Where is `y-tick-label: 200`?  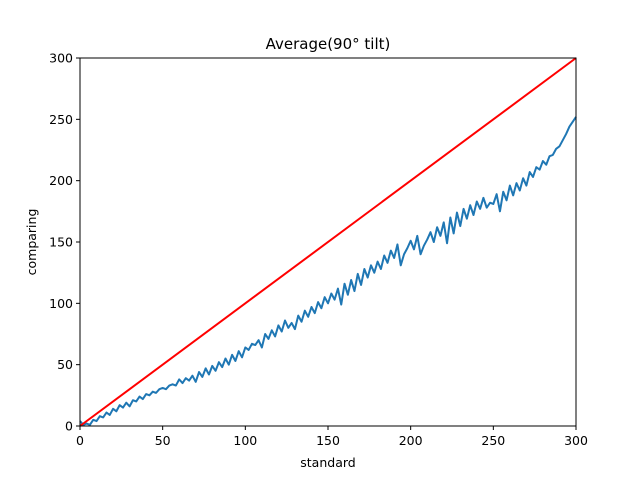 y-tick-label: 200 is located at coordinates (61, 180).